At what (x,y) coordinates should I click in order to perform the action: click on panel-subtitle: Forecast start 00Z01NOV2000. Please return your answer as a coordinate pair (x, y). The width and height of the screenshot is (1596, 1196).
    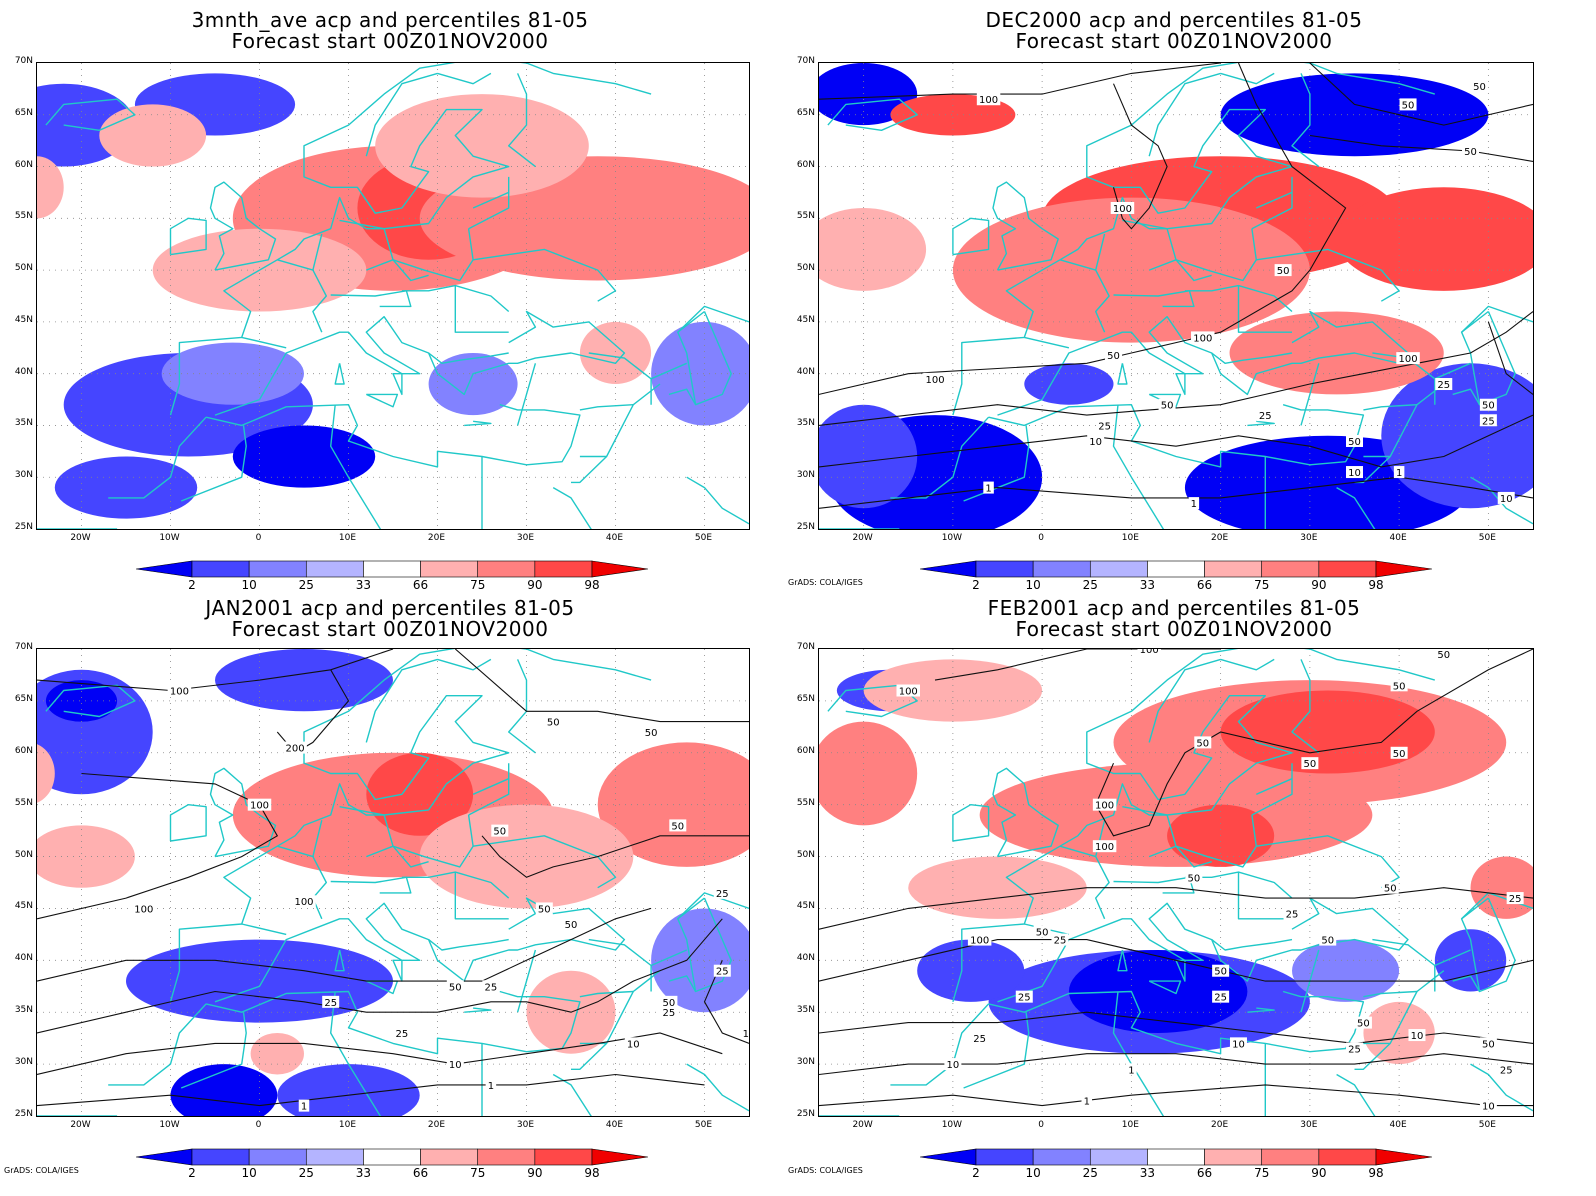
    Looking at the image, I should click on (1174, 41).